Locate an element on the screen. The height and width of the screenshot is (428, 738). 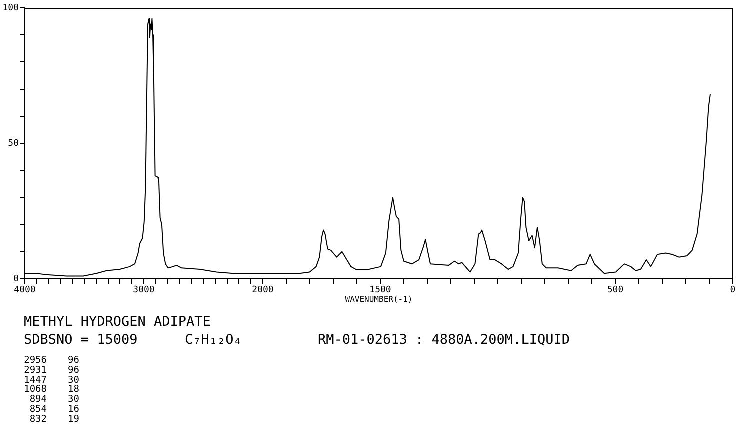
y-tick-label: 50 is located at coordinates (13, 143).